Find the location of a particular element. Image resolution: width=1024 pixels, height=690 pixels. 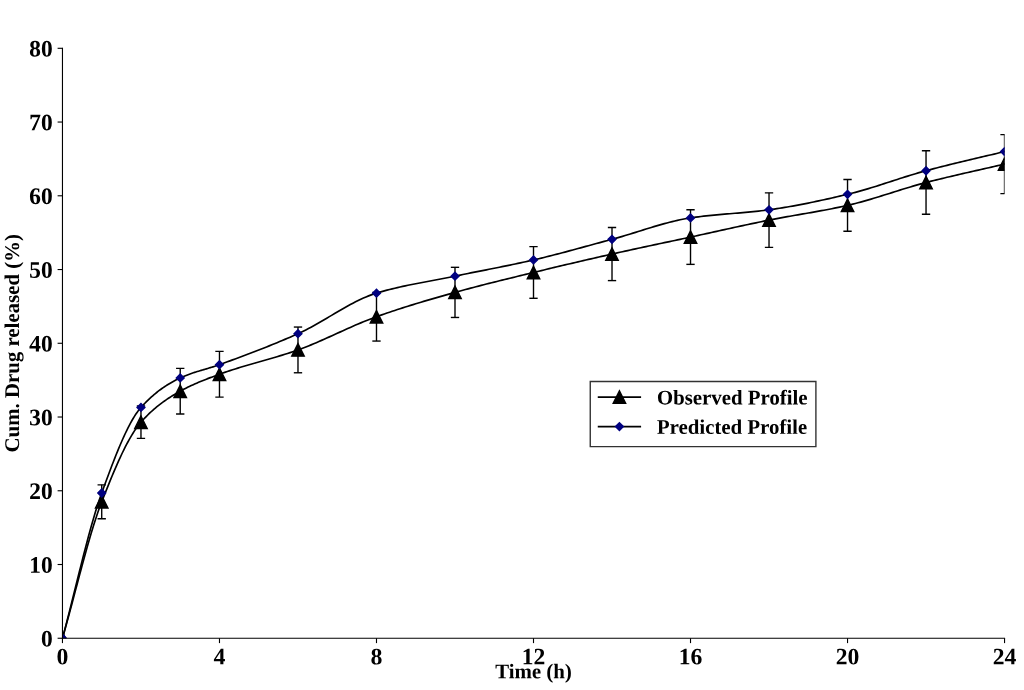

x-tick-label: 12 is located at coordinates (534, 656).